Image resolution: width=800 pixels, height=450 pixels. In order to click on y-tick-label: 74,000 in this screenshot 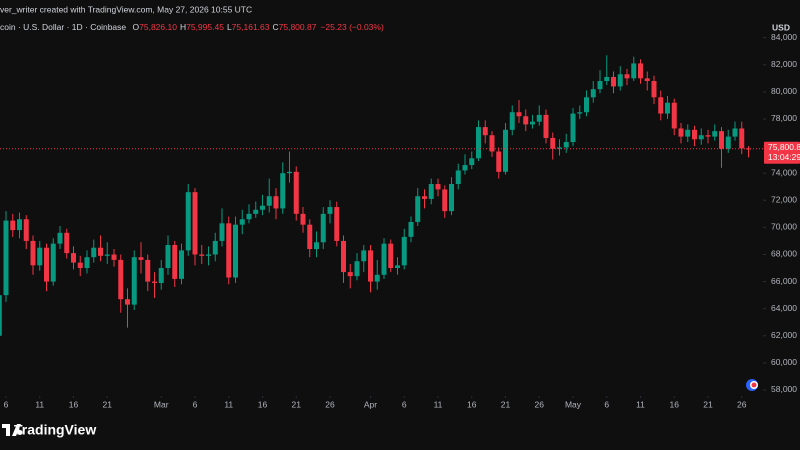, I will do `click(784, 172)`.